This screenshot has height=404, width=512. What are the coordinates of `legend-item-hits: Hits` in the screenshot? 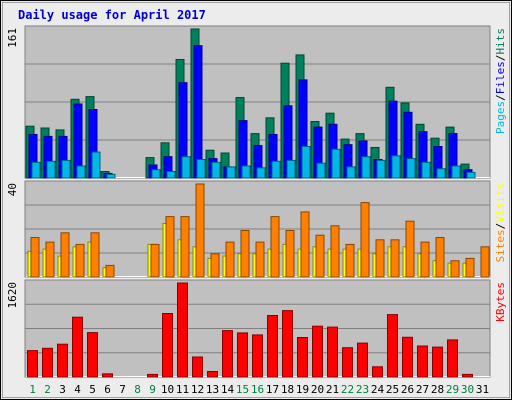 It's located at (500, 41).